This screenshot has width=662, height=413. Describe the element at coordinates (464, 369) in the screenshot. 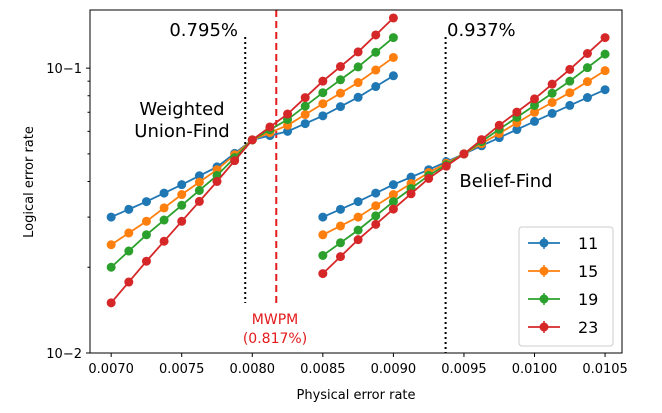

I see `x-tick-label: 0.0095` at that location.